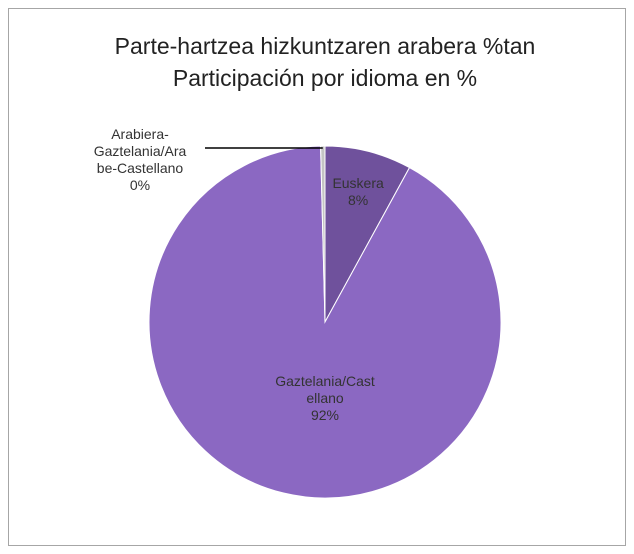  Describe the element at coordinates (358, 200) in the screenshot. I see `value-label: 8%` at that location.